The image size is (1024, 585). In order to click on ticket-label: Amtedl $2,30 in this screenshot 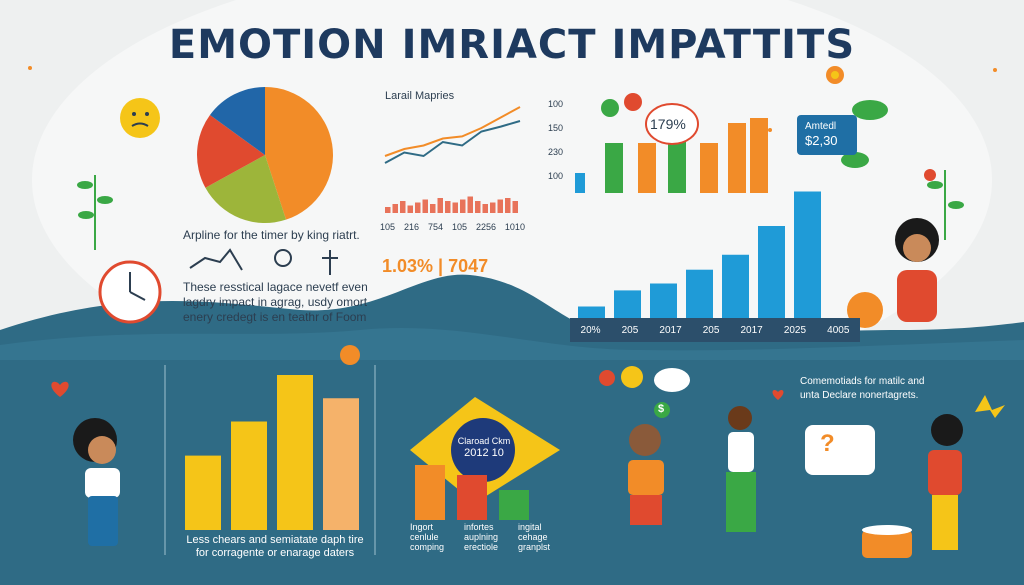, I will do `click(821, 134)`.